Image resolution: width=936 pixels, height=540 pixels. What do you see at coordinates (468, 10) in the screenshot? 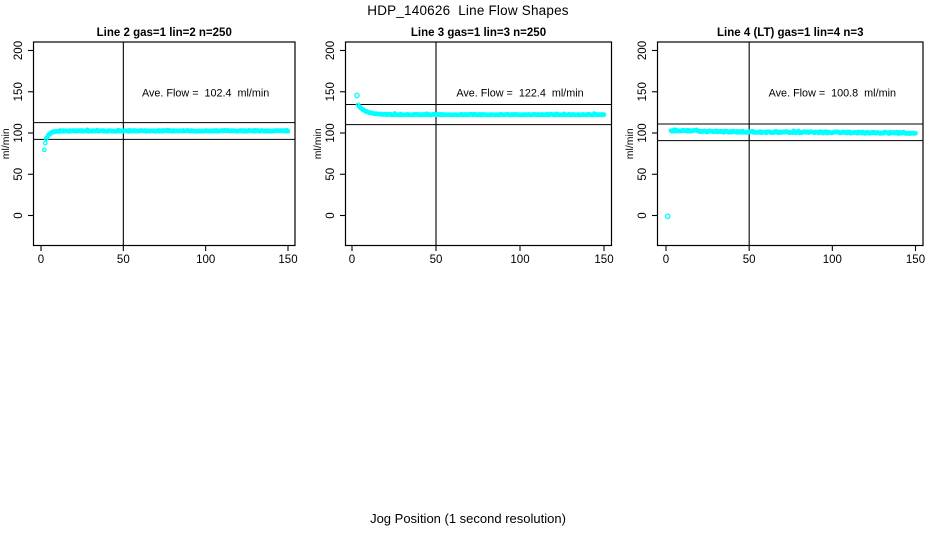
I see `figure-title: HDP_140626 Line Flow Shapes` at bounding box center [468, 10].